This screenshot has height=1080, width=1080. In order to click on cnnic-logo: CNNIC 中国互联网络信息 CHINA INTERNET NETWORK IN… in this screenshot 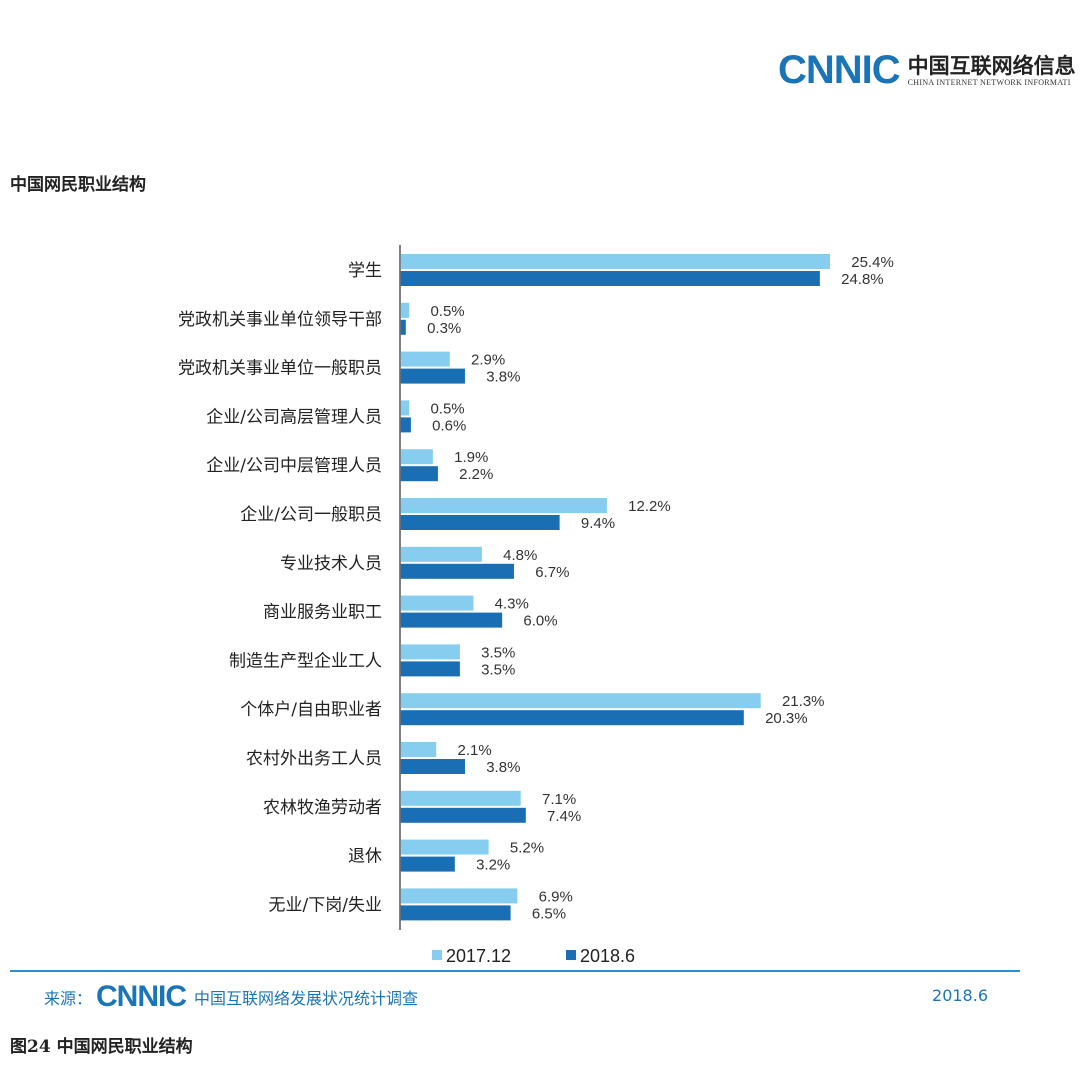, I will do `click(927, 70)`.